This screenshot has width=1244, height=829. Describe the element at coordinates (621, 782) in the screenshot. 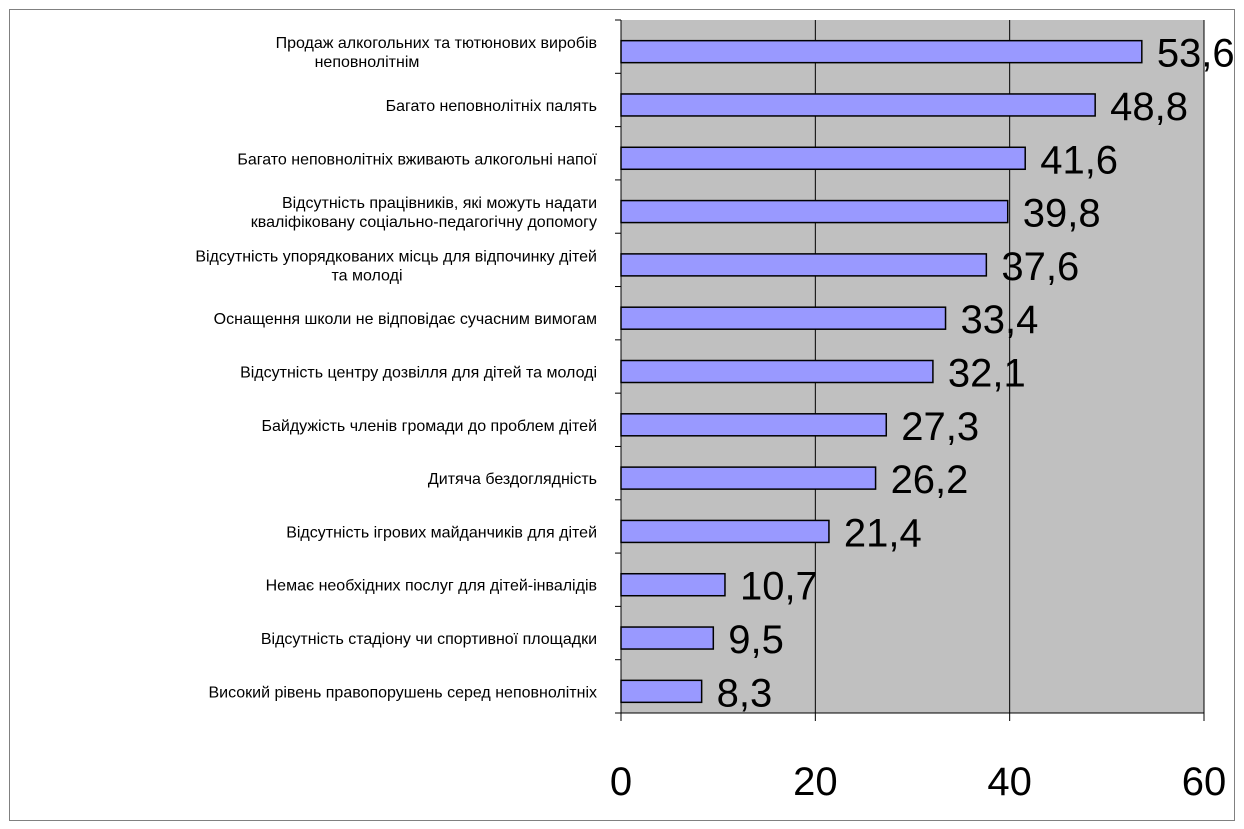

I see `x-tick-label-0: 0` at that location.